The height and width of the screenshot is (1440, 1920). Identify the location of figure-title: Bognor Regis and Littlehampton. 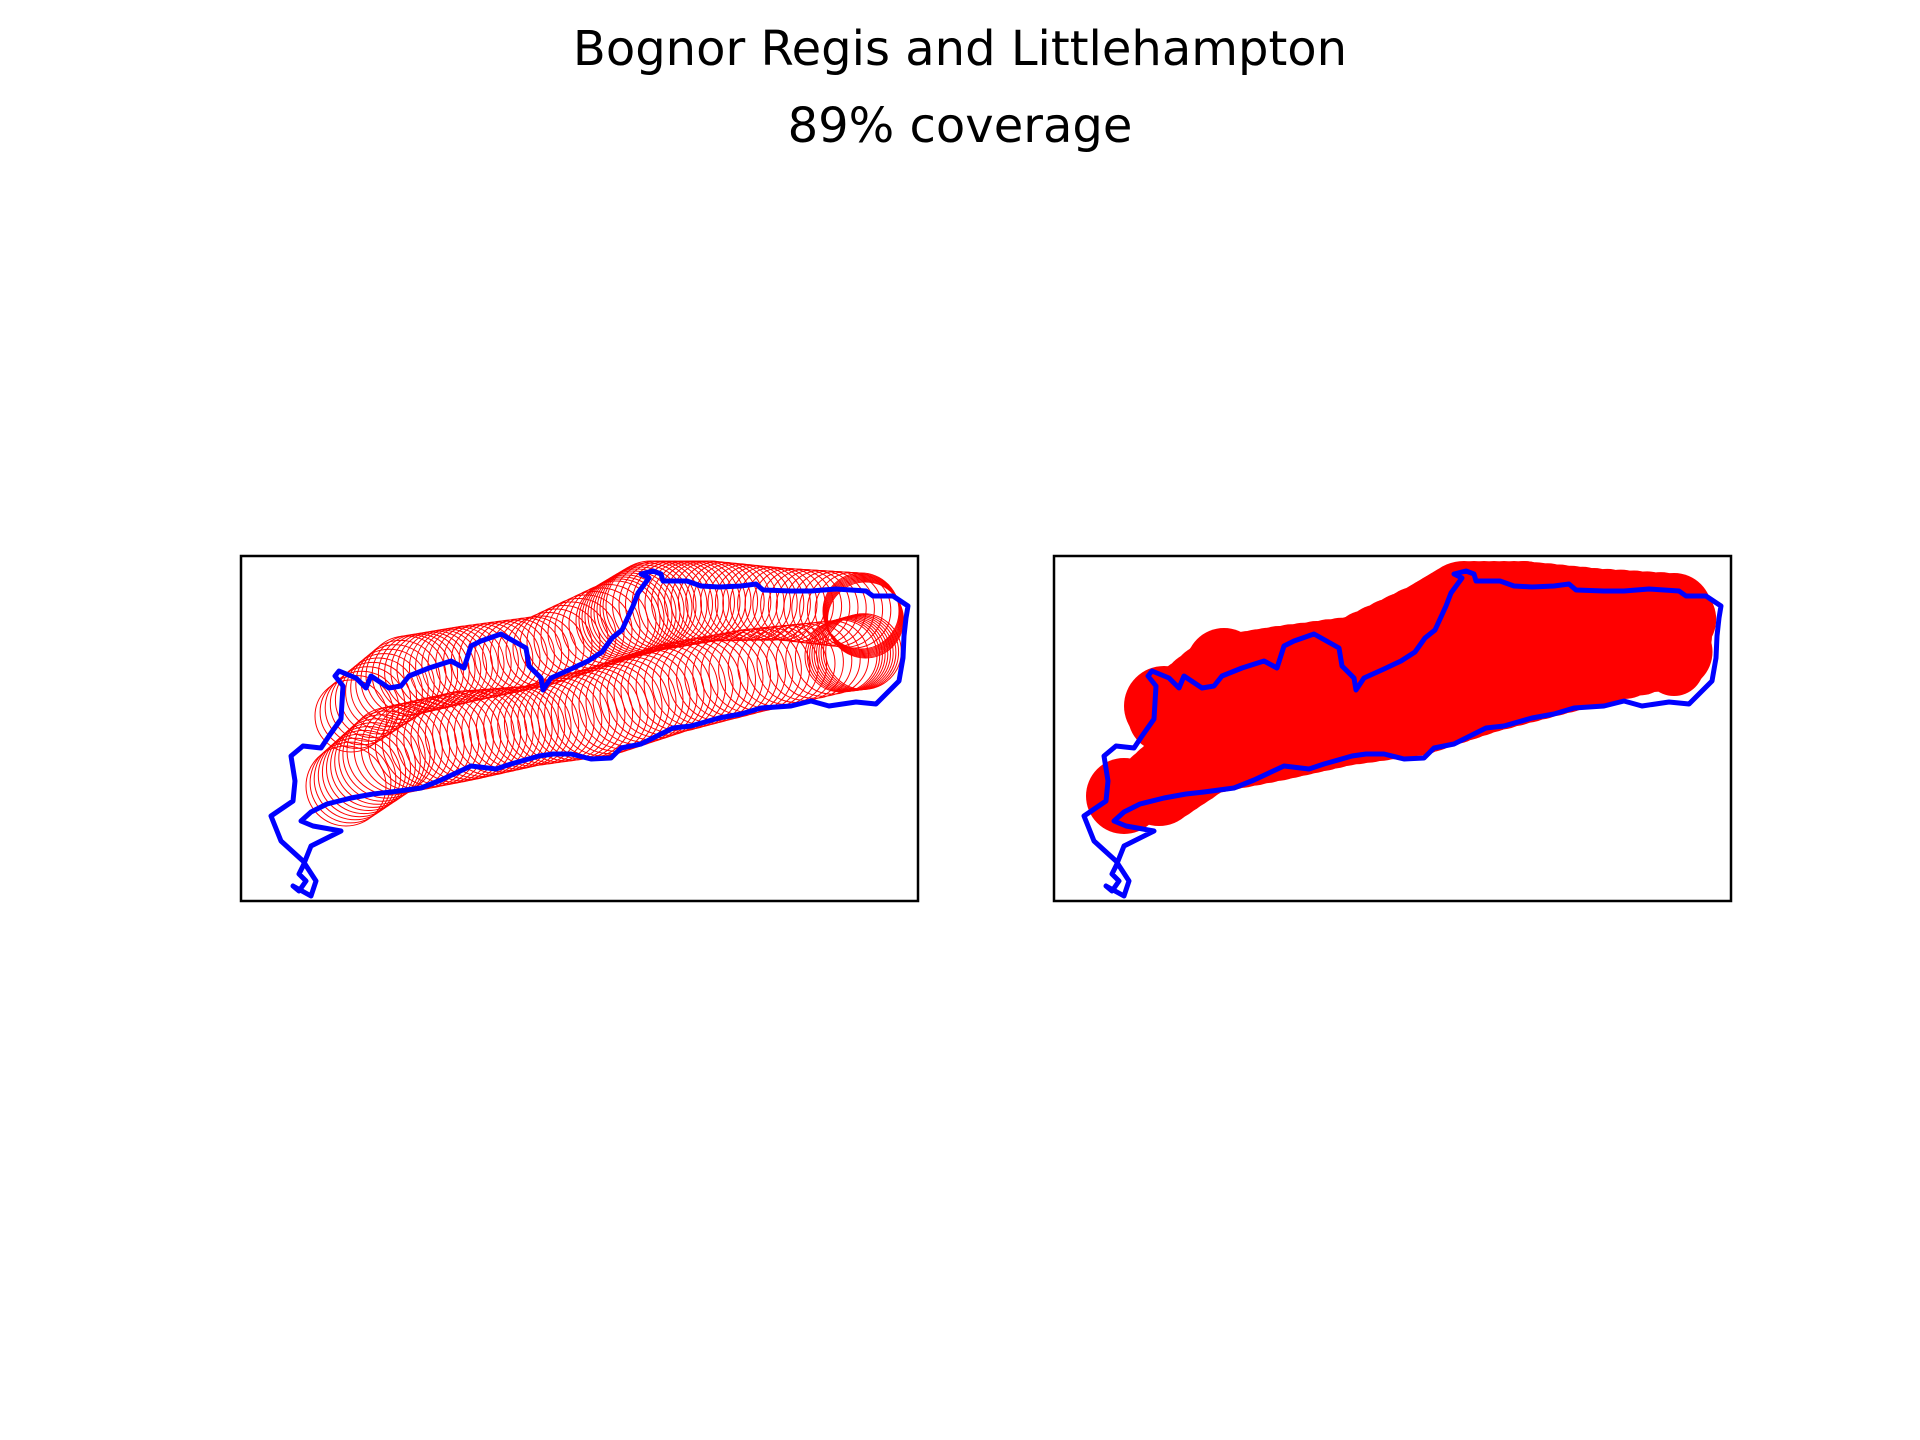
(960, 49).